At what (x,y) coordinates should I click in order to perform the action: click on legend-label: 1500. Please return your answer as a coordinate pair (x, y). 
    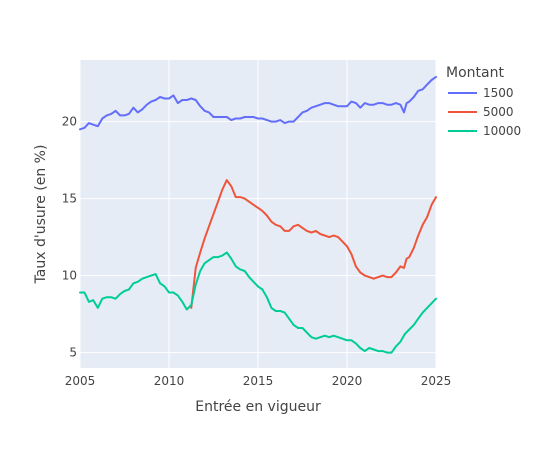
    Looking at the image, I should click on (498, 93).